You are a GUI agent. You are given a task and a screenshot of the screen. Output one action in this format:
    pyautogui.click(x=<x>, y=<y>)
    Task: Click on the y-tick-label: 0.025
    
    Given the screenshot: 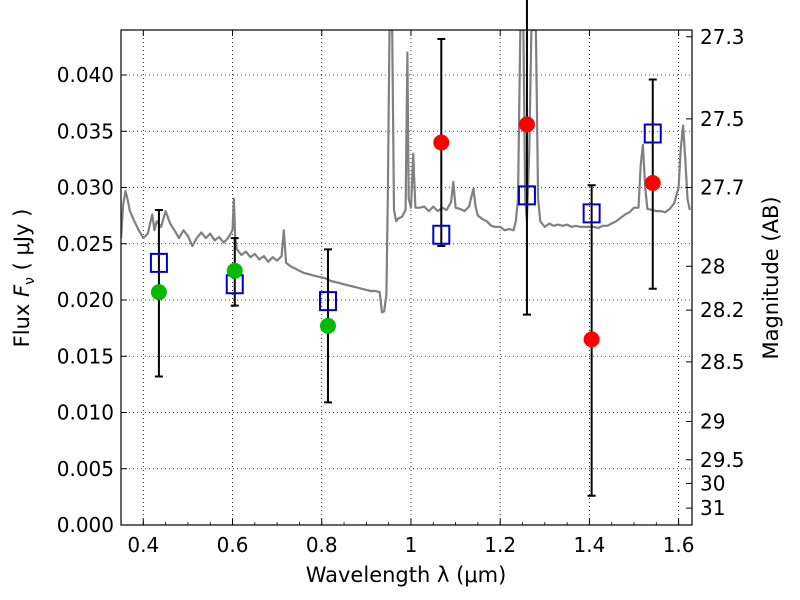 What is the action you would take?
    pyautogui.click(x=85, y=244)
    